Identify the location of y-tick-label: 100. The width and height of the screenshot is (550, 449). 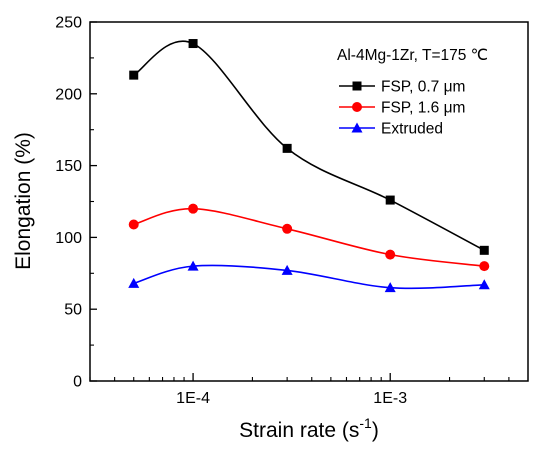
(68, 238).